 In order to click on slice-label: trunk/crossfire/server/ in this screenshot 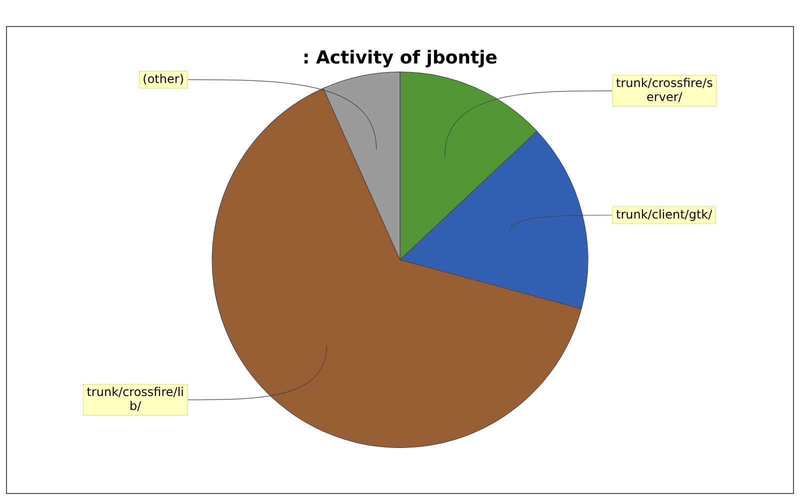, I will do `click(664, 90)`.